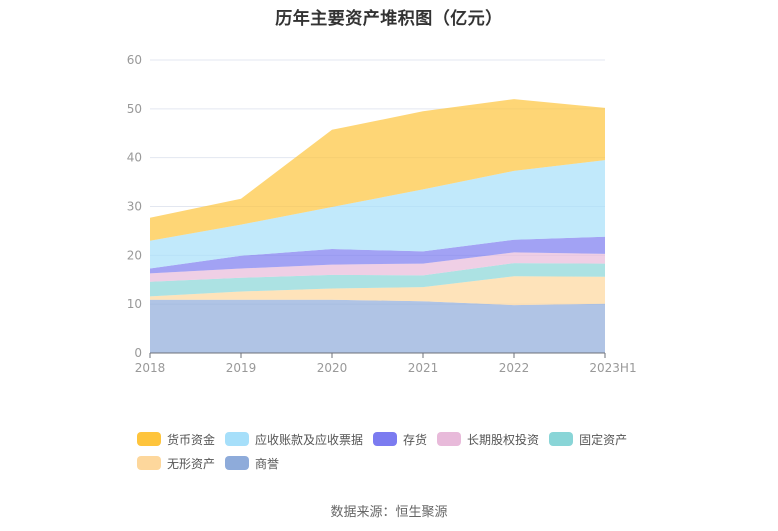 The width and height of the screenshot is (778, 531). Describe the element at coordinates (309, 439) in the screenshot. I see `legend-label: 应收账款及应收票据` at that location.